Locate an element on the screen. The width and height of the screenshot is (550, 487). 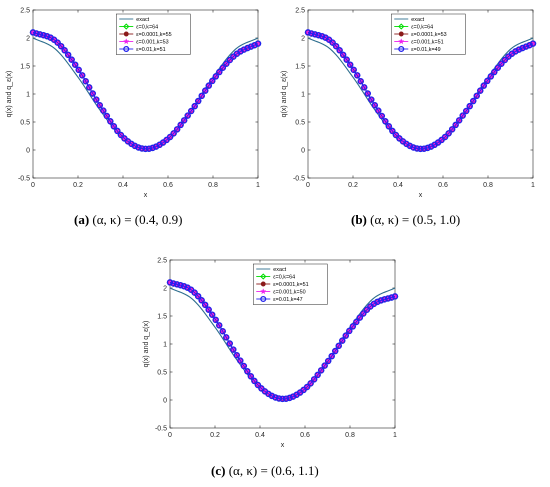
legend-entry: ε=0,k=64 is located at coordinates (422, 28).